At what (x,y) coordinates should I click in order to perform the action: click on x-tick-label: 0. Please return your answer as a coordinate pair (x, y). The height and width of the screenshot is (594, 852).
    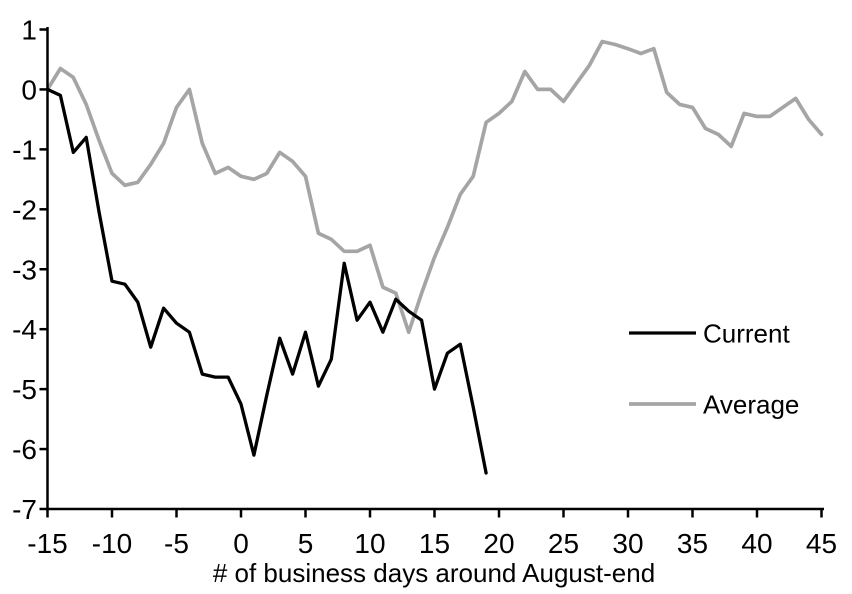
    Looking at the image, I should click on (241, 543).